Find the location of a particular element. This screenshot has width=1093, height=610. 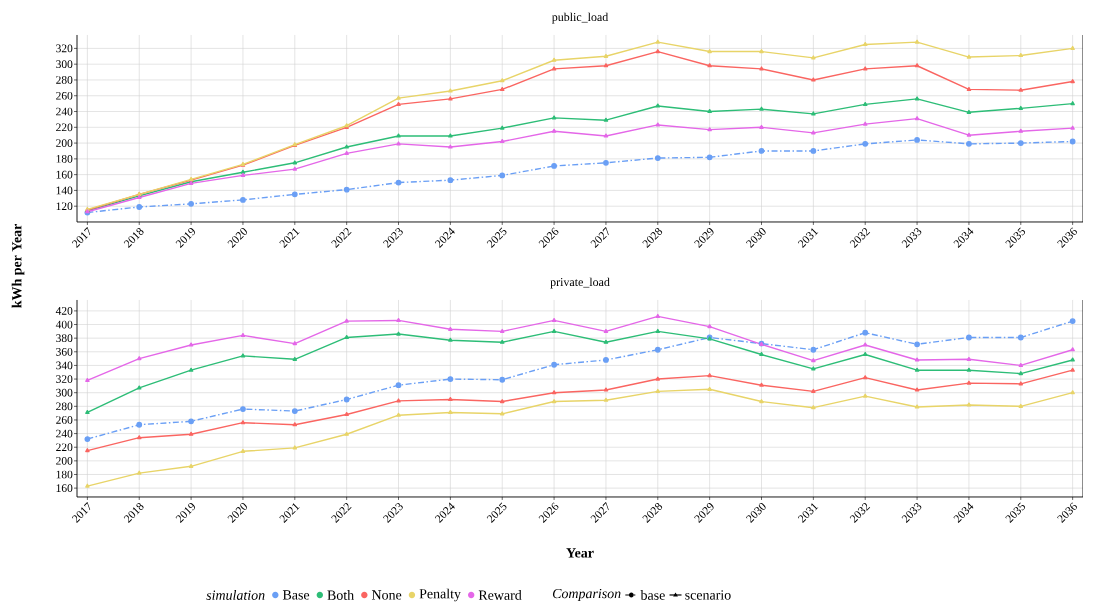

text: base is located at coordinates (652, 595).